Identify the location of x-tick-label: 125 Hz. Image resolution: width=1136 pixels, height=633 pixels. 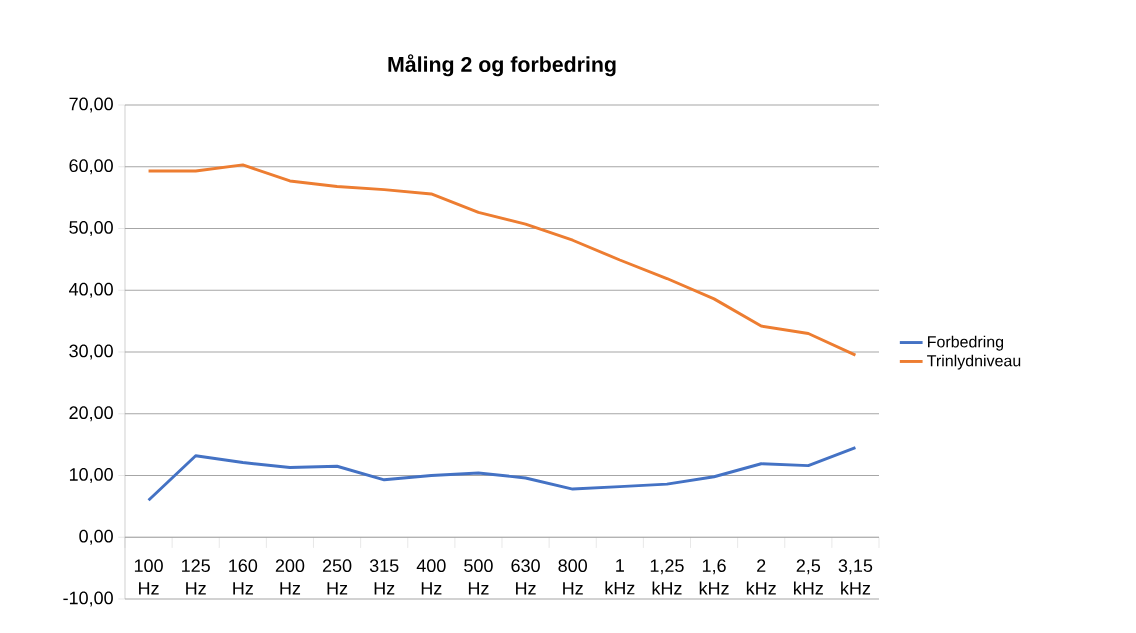
(196, 577).